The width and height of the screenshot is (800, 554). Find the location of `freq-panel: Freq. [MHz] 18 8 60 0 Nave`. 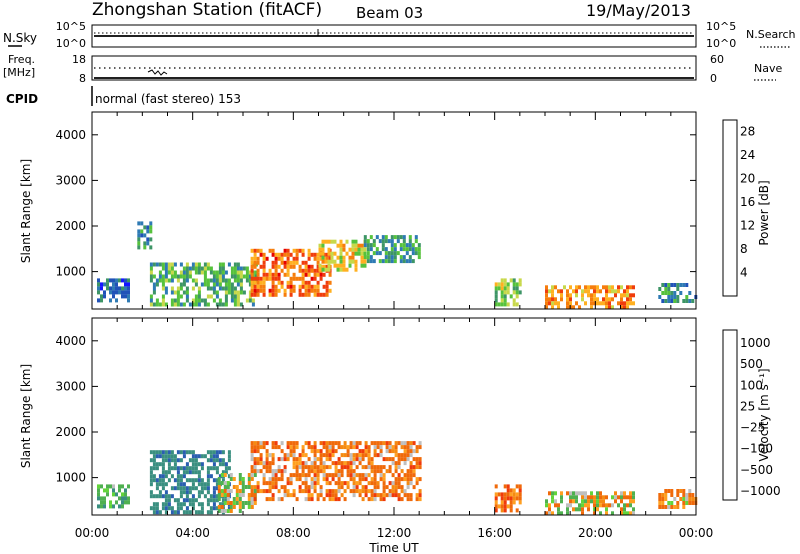

freq-panel: Freq. [MHz] 18 8 60 0 Nave is located at coordinates (392, 69).